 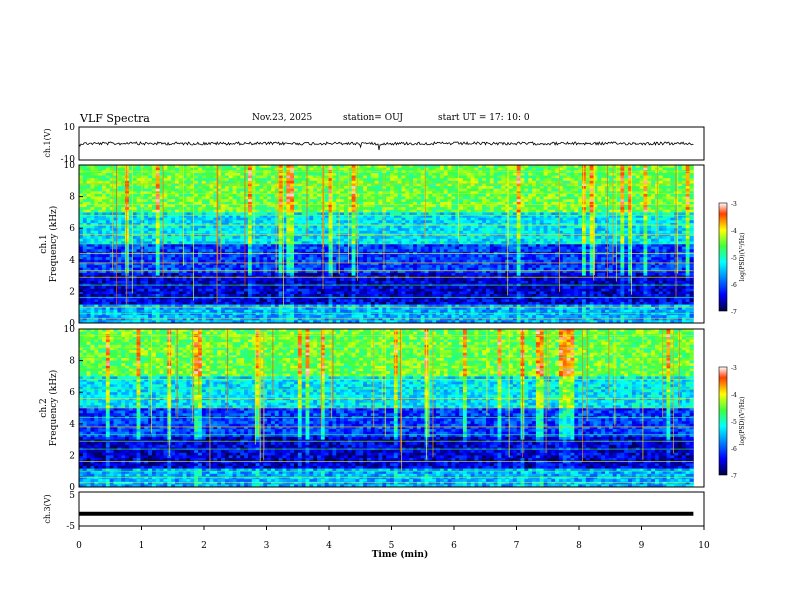 I want to click on time-tick-4: 4, so click(x=329, y=546).